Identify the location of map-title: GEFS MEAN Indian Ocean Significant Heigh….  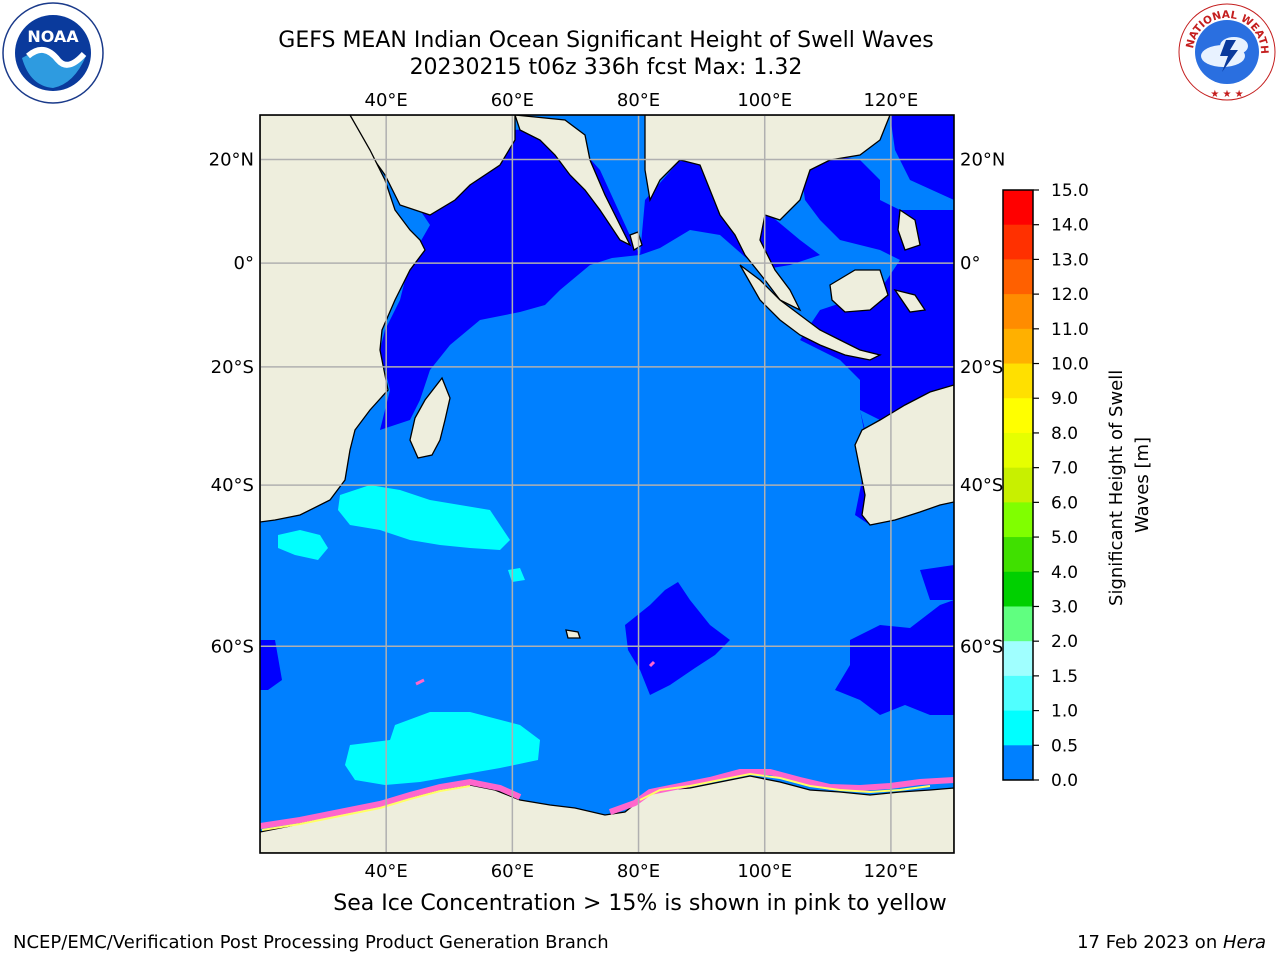
(606, 40).